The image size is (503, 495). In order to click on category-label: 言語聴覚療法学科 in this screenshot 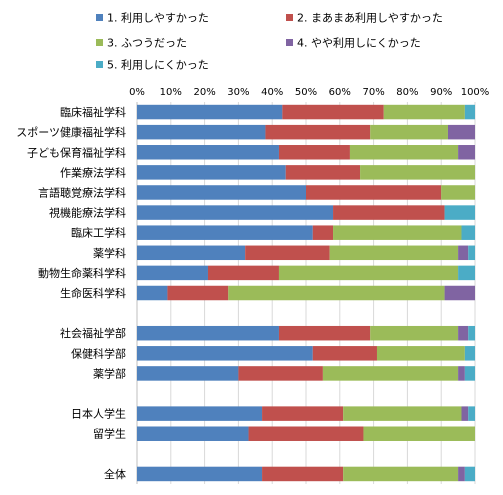, I will do `click(82, 192)`.